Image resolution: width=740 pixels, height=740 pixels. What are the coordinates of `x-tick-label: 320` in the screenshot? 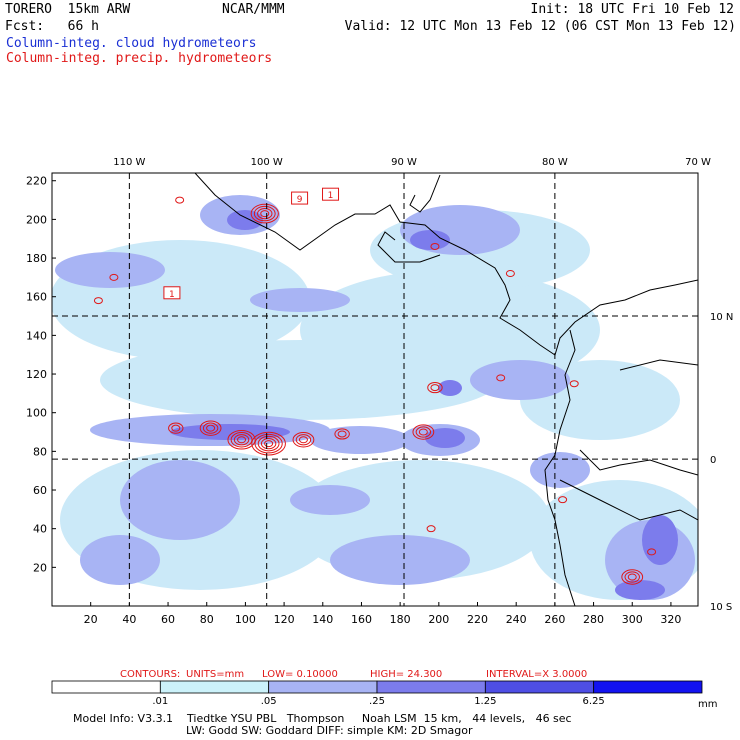 It's located at (670, 619).